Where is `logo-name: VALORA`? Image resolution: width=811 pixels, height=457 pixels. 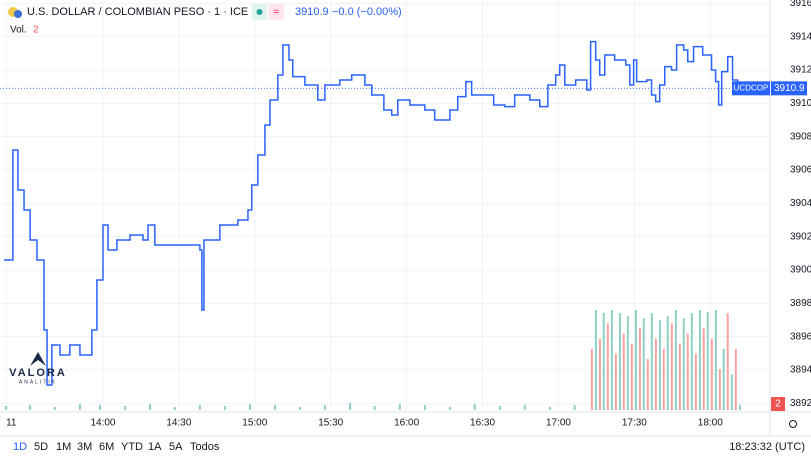
logo-name: VALORA is located at coordinates (38, 373).